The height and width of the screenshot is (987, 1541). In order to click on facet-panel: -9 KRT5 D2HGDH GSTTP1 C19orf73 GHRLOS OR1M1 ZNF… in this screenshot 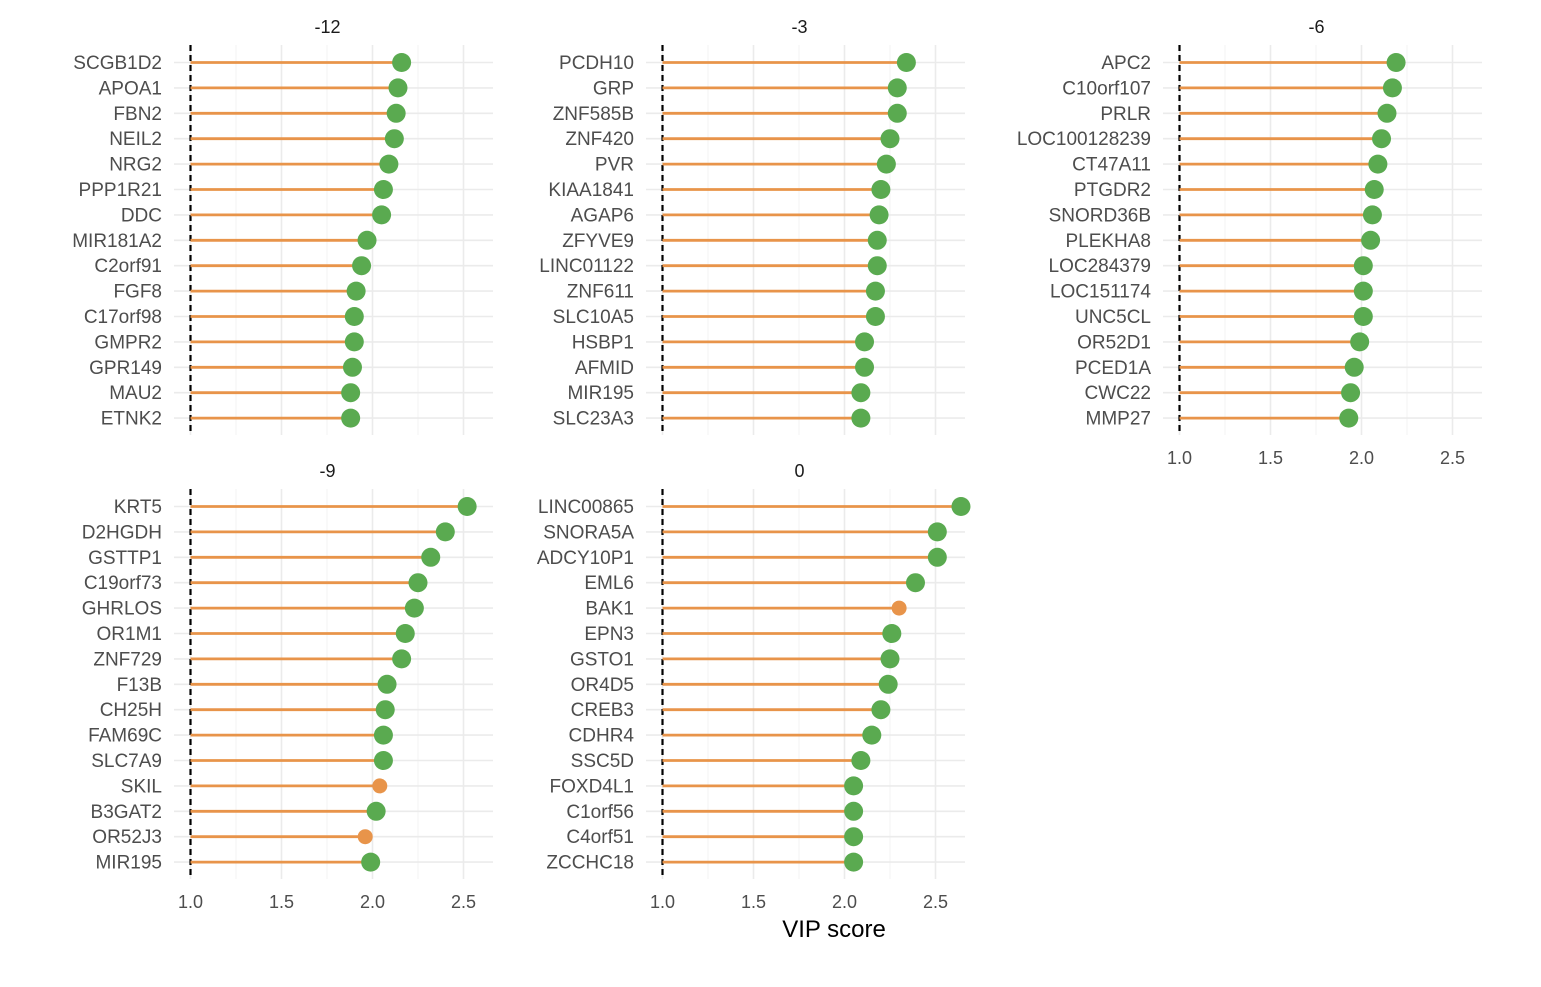, I will do `click(287, 686)`.